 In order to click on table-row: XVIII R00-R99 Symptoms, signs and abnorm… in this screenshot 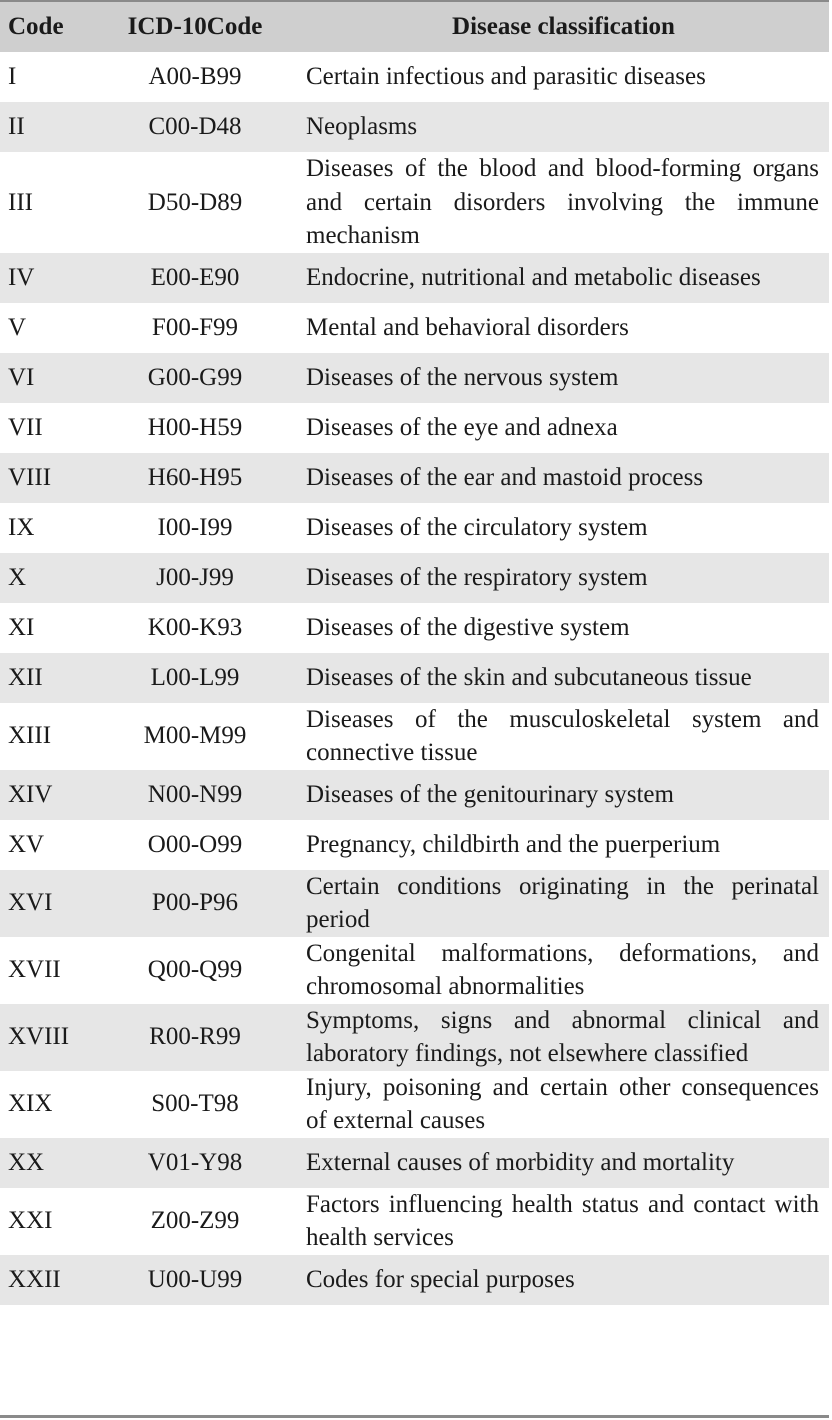, I will do `click(414, 1037)`.